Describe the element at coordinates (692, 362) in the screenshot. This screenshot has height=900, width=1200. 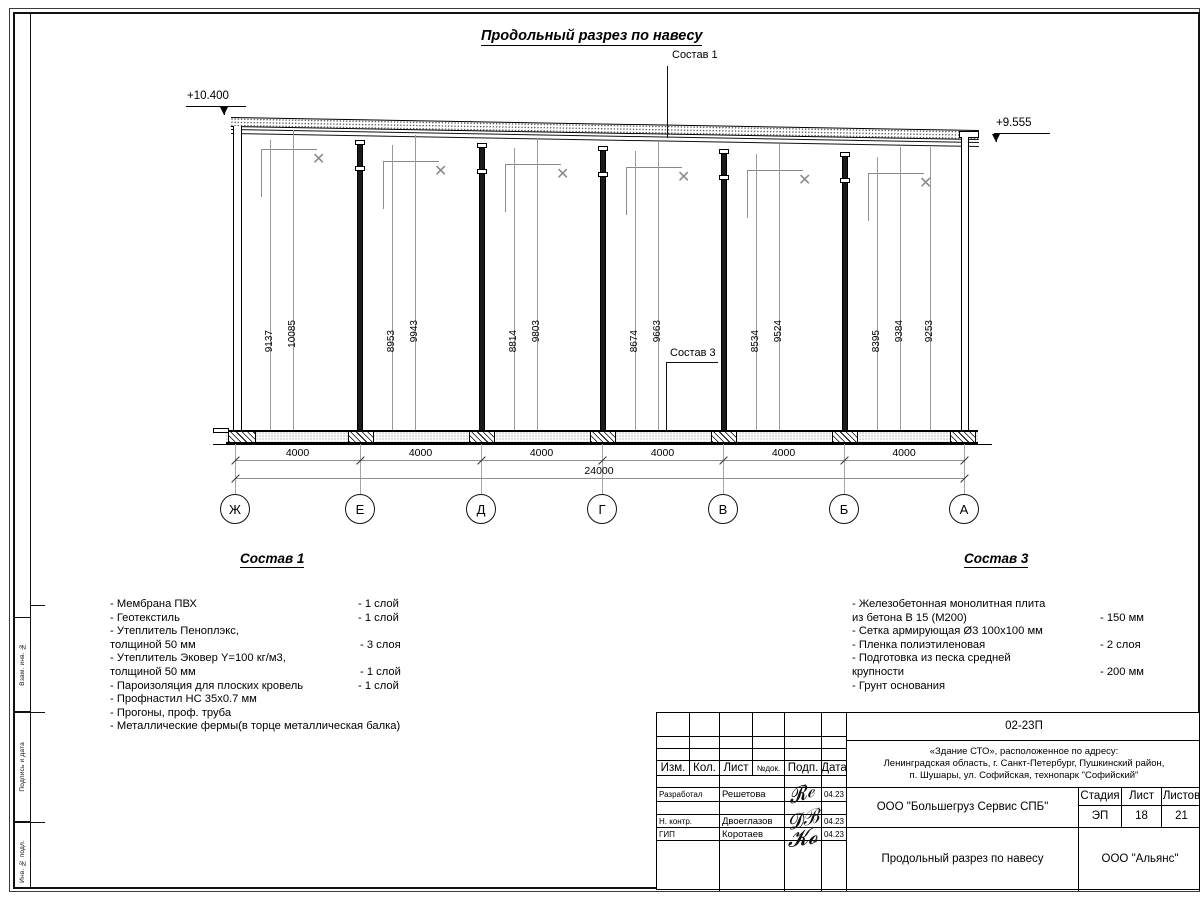
I see `callout-sostav3-horiz` at that location.